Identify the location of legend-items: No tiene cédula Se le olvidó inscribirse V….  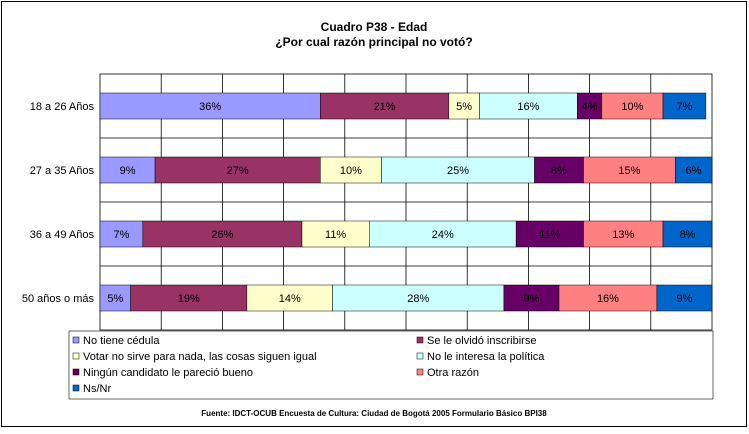
(308, 365).